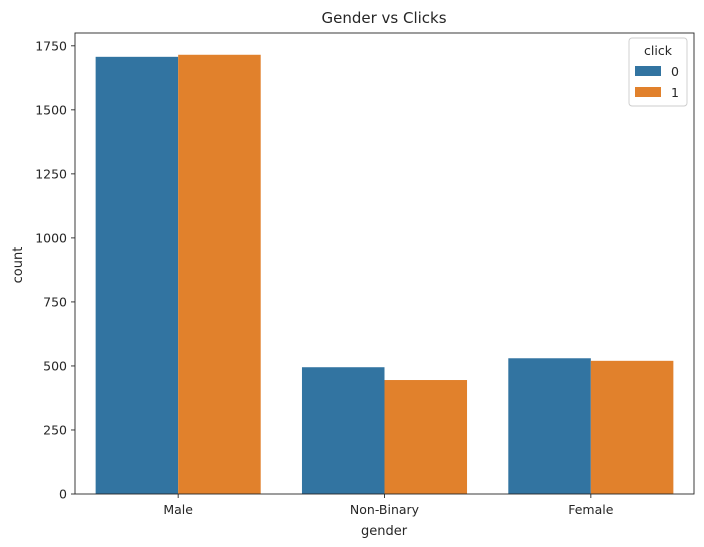  I want to click on y-tick-label: 750, so click(55, 301).